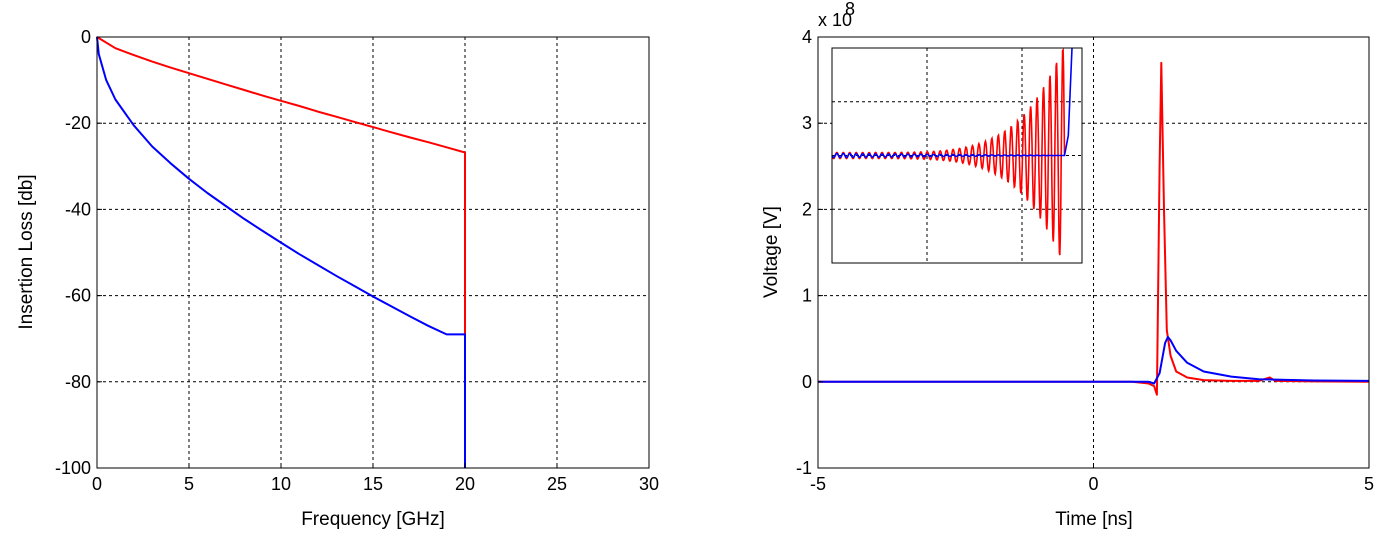 The width and height of the screenshot is (1388, 533). I want to click on left-x-tick-label-0: 0, so click(97, 484).